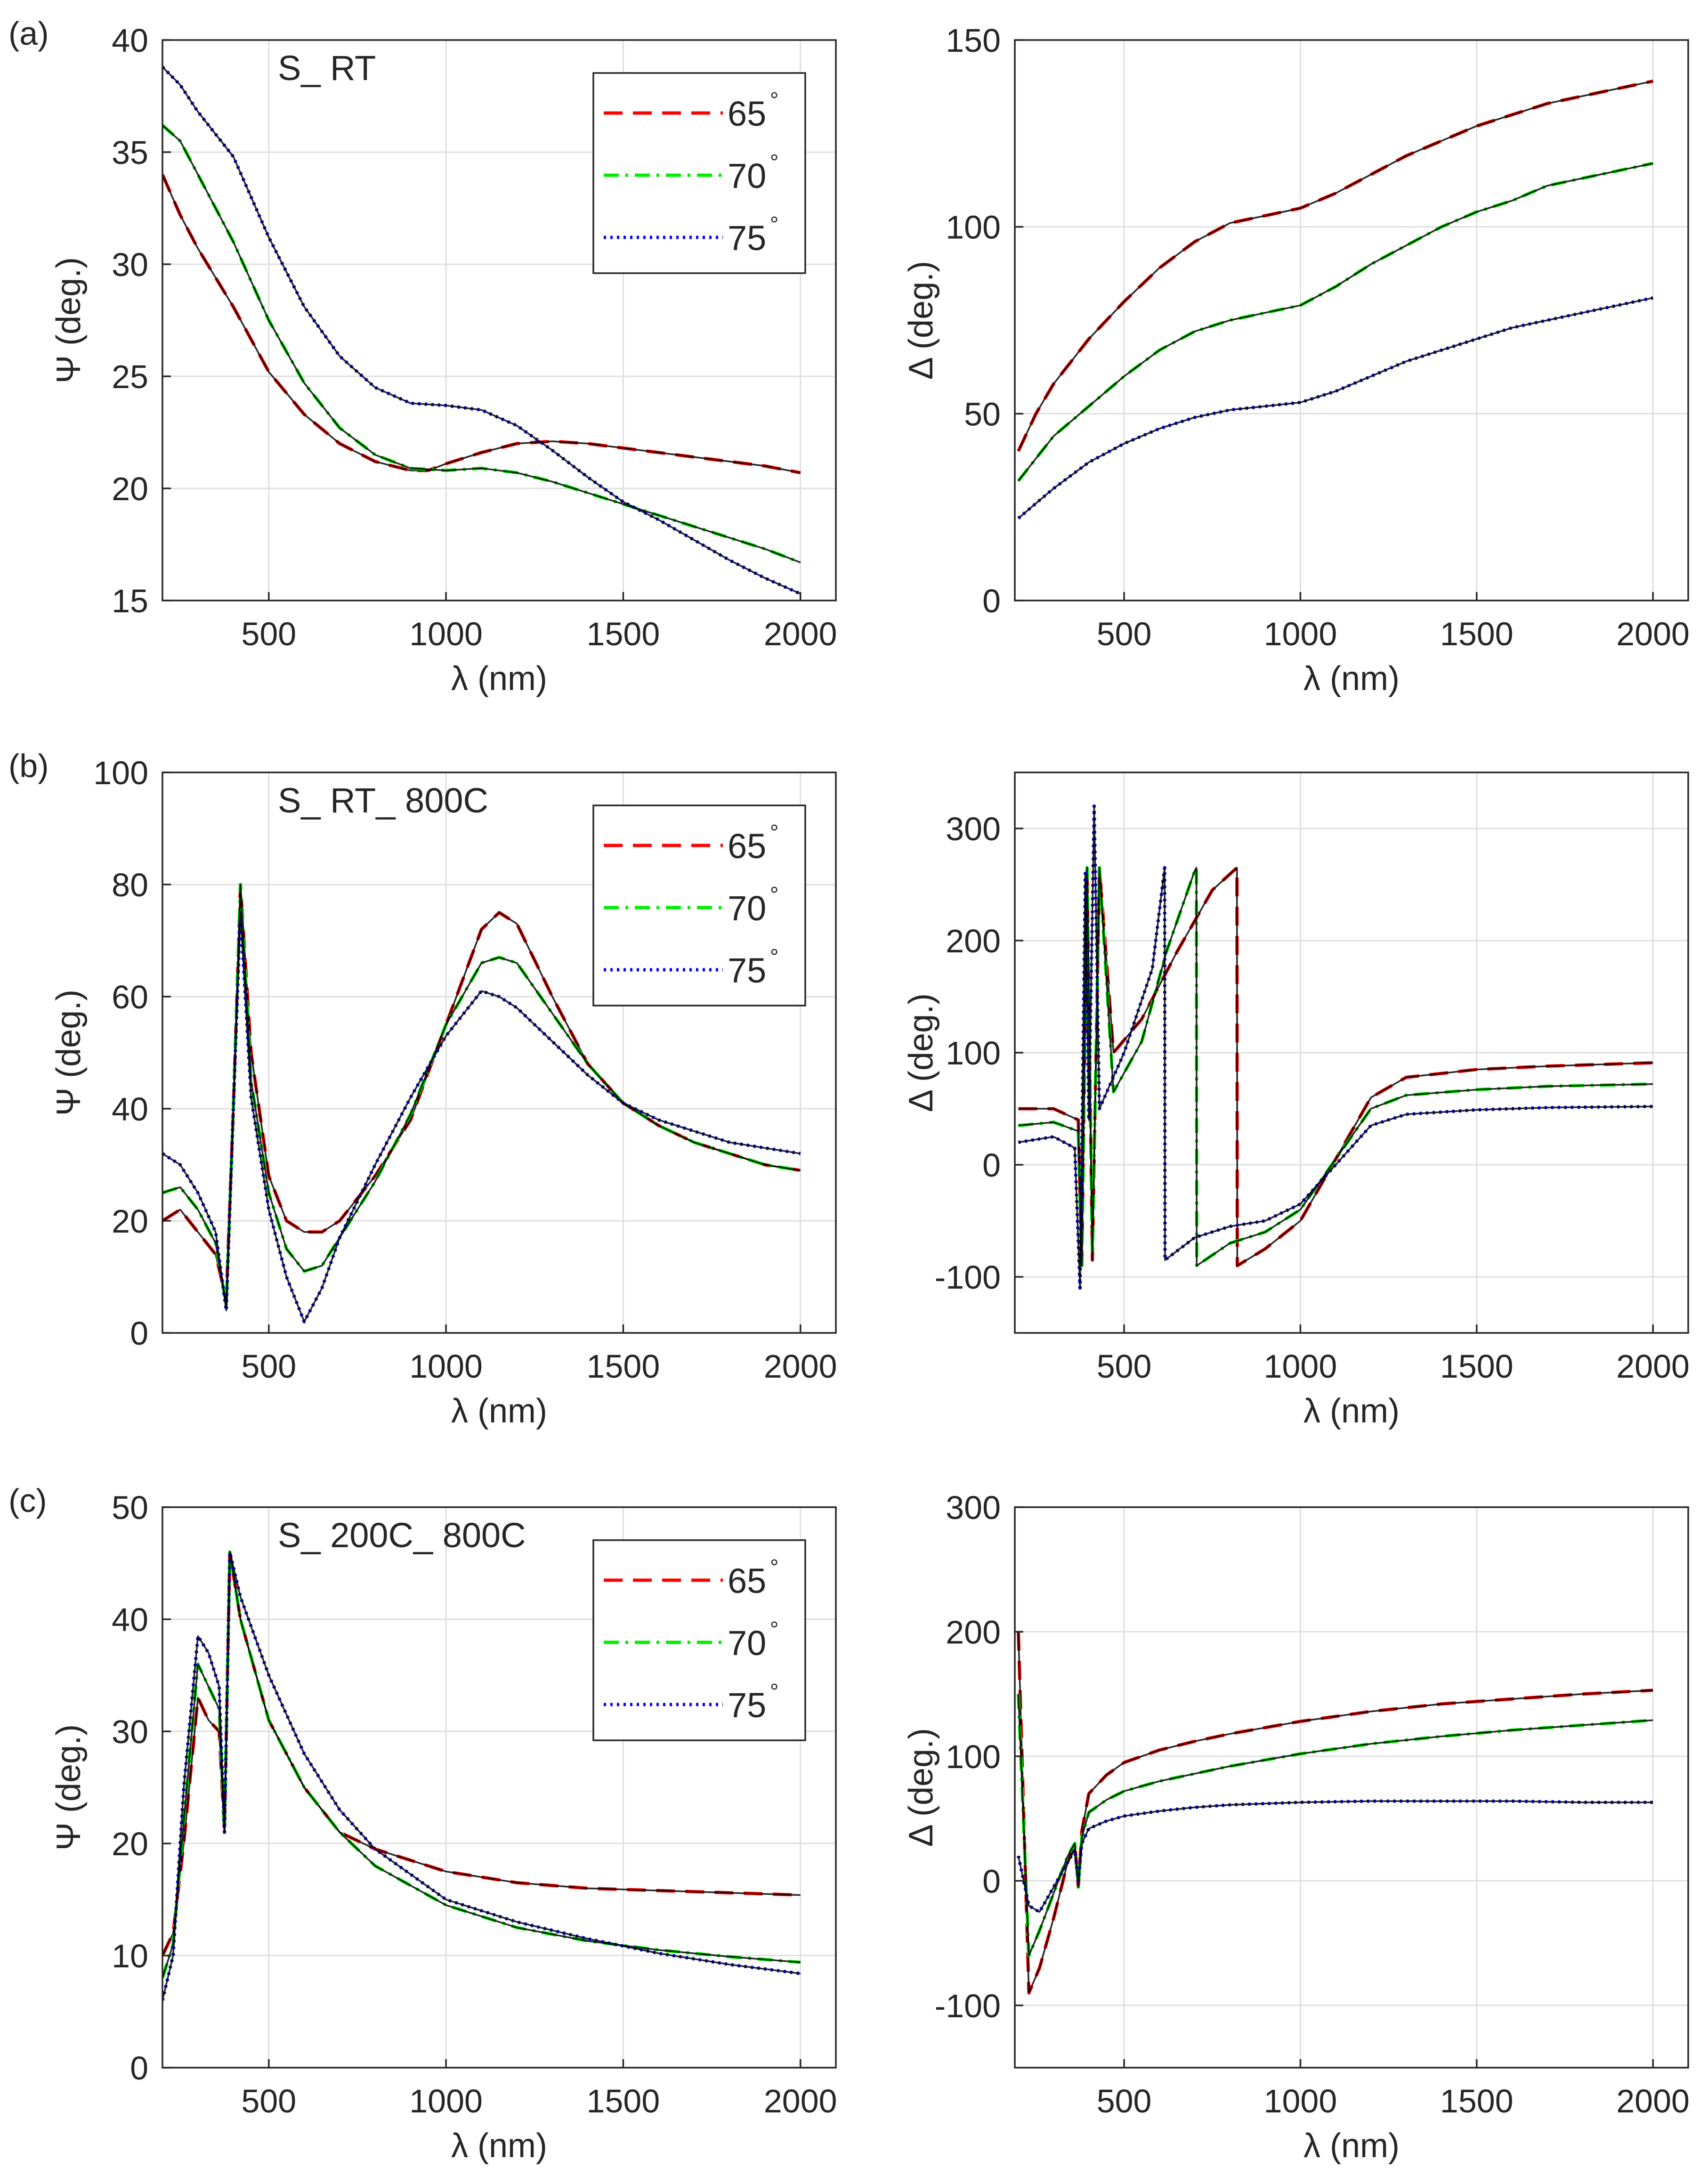 Image resolution: width=1708 pixels, height=2184 pixels. Describe the element at coordinates (130, 601) in the screenshot. I see `y-tick-label: 15` at that location.